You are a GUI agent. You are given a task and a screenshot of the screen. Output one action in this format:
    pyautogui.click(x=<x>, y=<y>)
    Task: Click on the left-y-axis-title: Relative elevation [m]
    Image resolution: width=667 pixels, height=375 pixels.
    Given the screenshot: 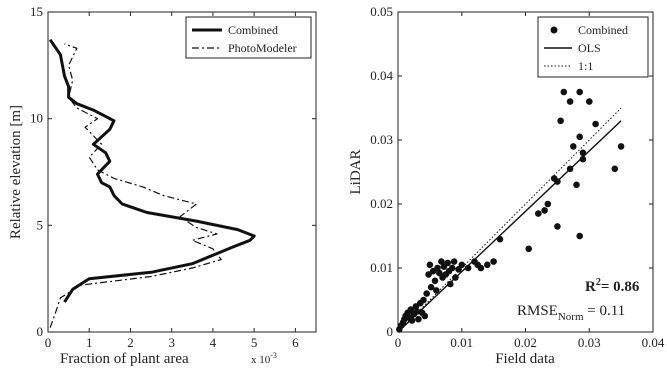 What is the action you would take?
    pyautogui.click(x=16, y=172)
    